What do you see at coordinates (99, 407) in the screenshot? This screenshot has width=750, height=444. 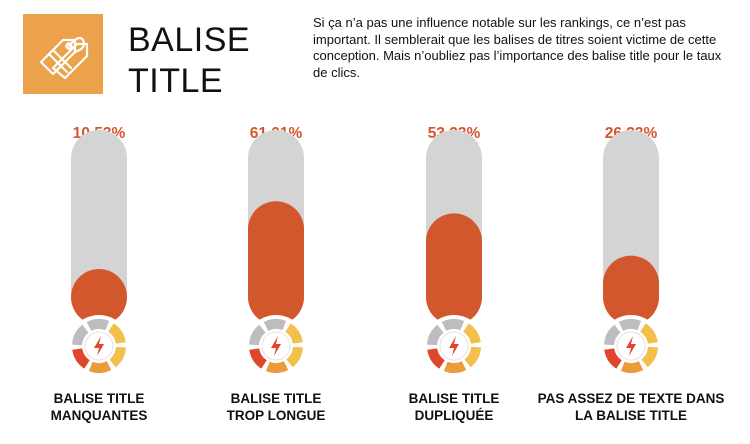 I see `category-label: BALISE TITLE MANQUANTES` at bounding box center [99, 407].